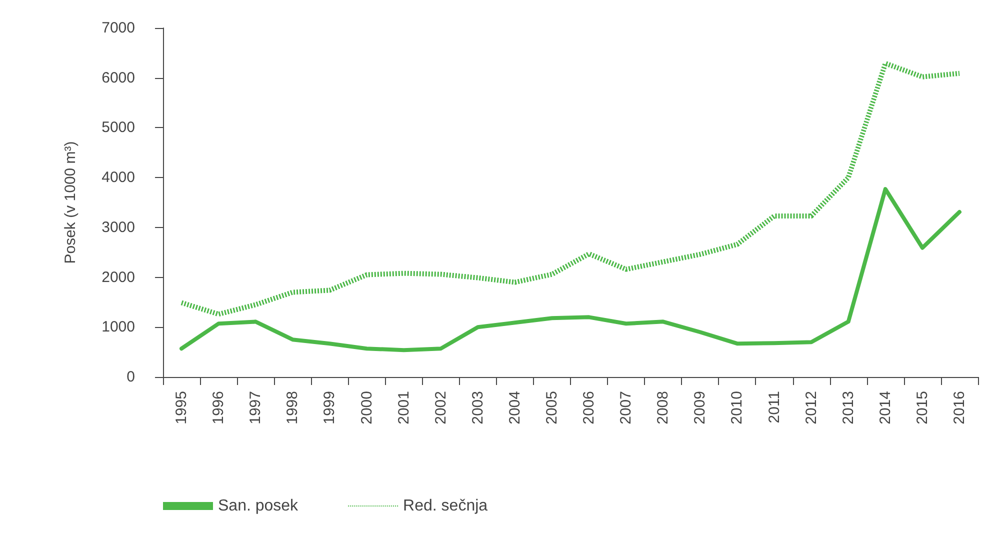 This screenshot has height=533, width=998. What do you see at coordinates (515, 407) in the screenshot?
I see `x-tick-label: 2004` at bounding box center [515, 407].